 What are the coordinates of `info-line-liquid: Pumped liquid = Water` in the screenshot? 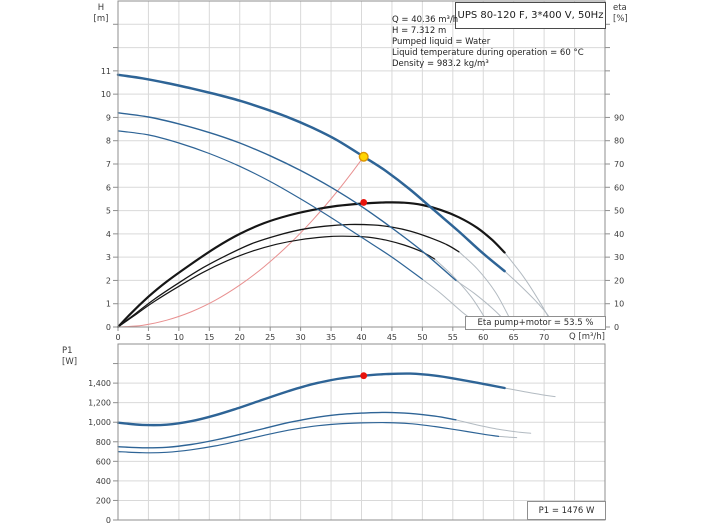 It's located at (441, 42).